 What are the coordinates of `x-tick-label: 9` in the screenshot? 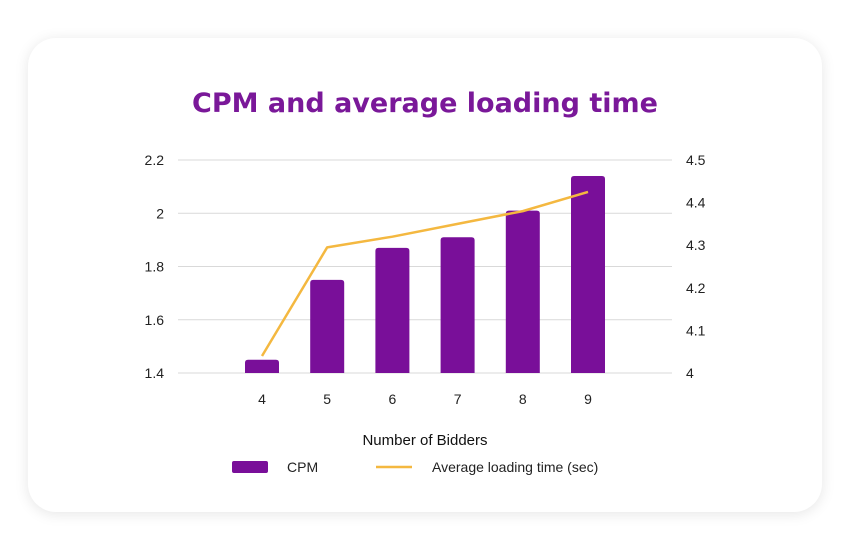 It's located at (588, 399).